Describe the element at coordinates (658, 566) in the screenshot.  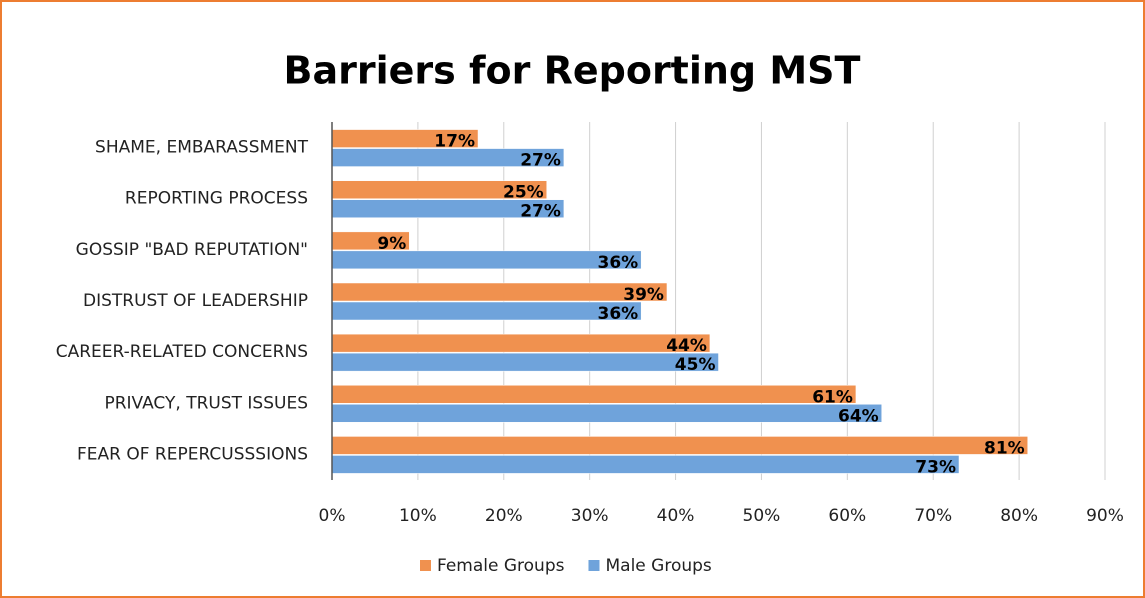
I see `legend-label: Male Groups` at that location.